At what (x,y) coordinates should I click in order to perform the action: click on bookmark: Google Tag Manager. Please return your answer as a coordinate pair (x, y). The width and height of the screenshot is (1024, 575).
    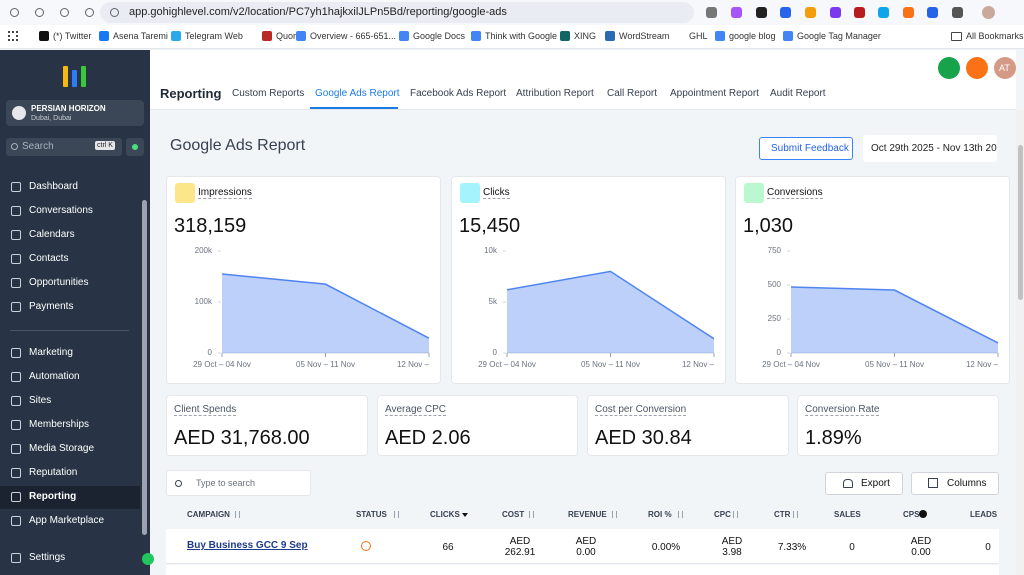
    Looking at the image, I should click on (839, 36).